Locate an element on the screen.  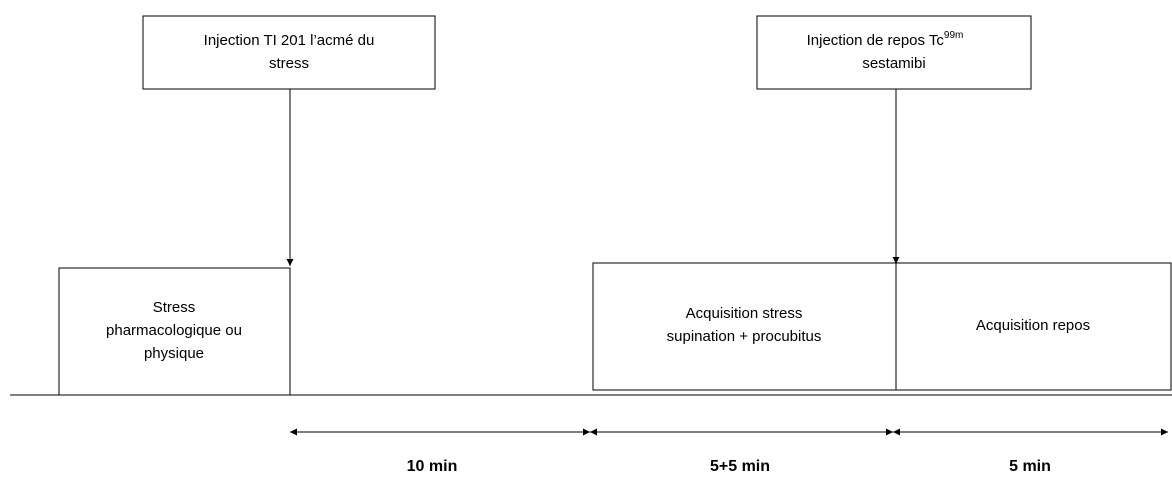
phase-label: pharmacologique ou is located at coordinates (174, 330).